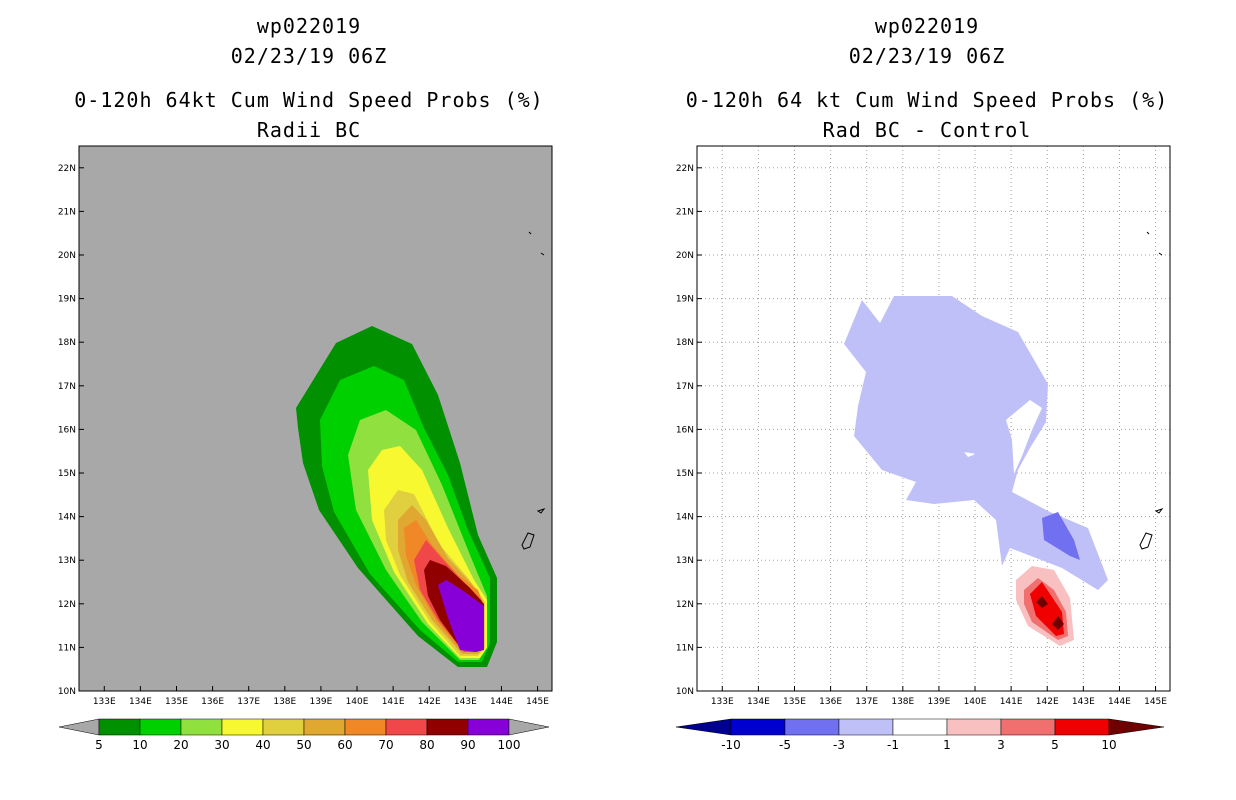 The image size is (1236, 800). Describe the element at coordinates (703, 727) in the screenshot. I see `legend-arrow-low` at that location.